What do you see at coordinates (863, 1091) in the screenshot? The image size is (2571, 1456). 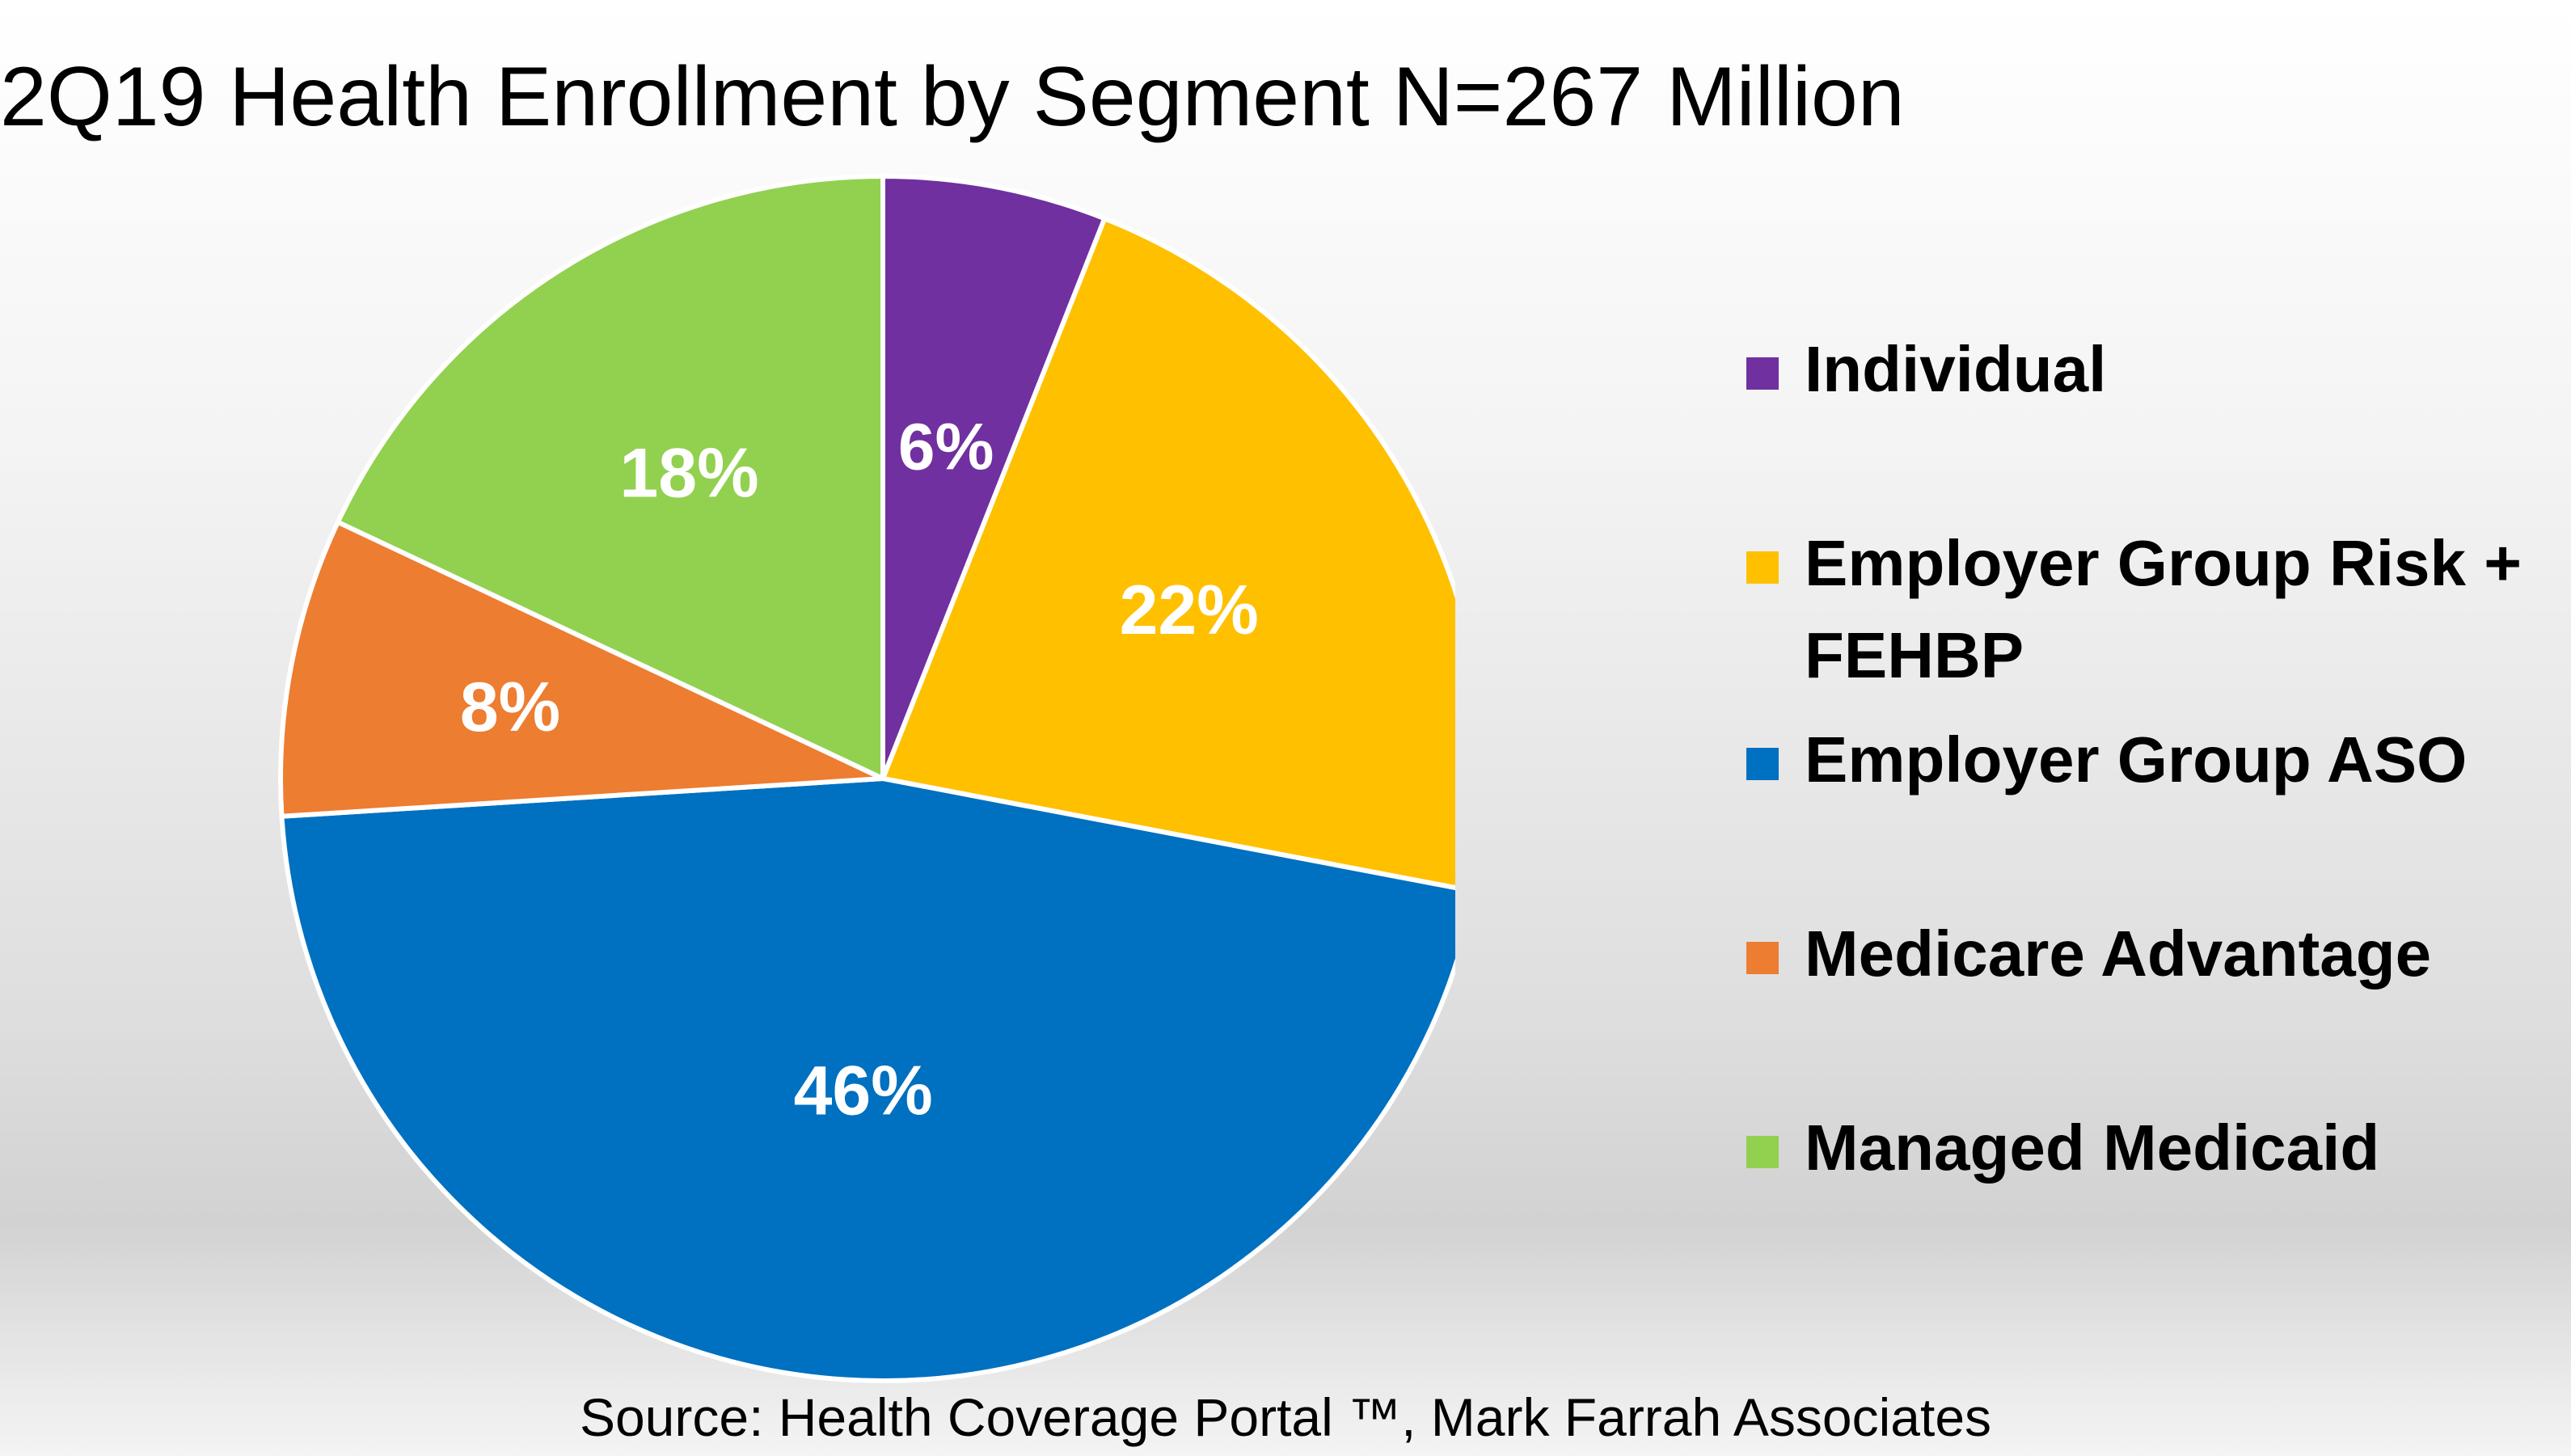 I see `pie-label-employer-group-aso: 46%` at bounding box center [863, 1091].